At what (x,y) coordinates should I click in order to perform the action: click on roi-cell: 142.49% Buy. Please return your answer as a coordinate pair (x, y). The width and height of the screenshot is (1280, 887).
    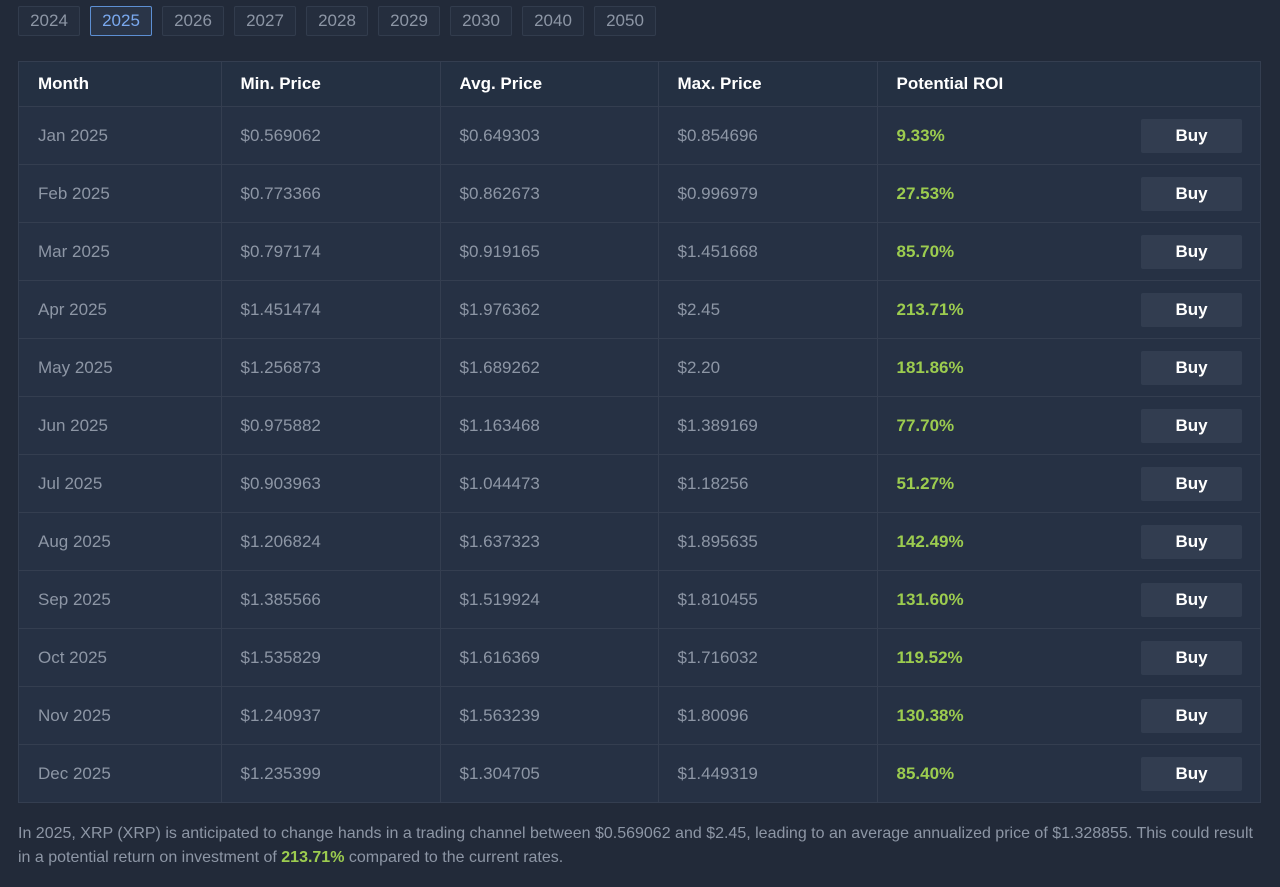
    Looking at the image, I should click on (1068, 541).